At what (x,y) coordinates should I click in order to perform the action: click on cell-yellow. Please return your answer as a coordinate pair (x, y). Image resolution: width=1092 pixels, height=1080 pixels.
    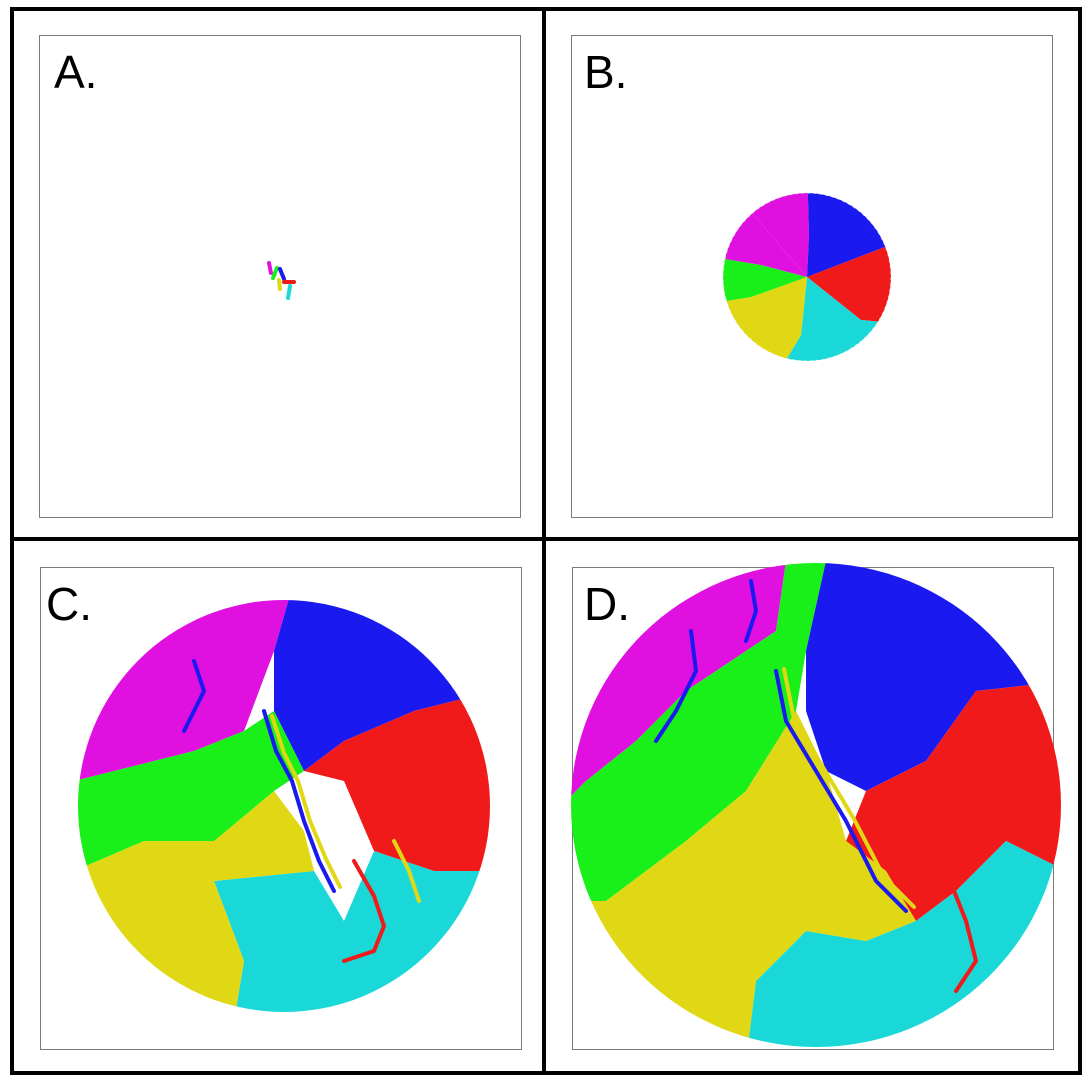
    Looking at the image, I should click on (279, 284).